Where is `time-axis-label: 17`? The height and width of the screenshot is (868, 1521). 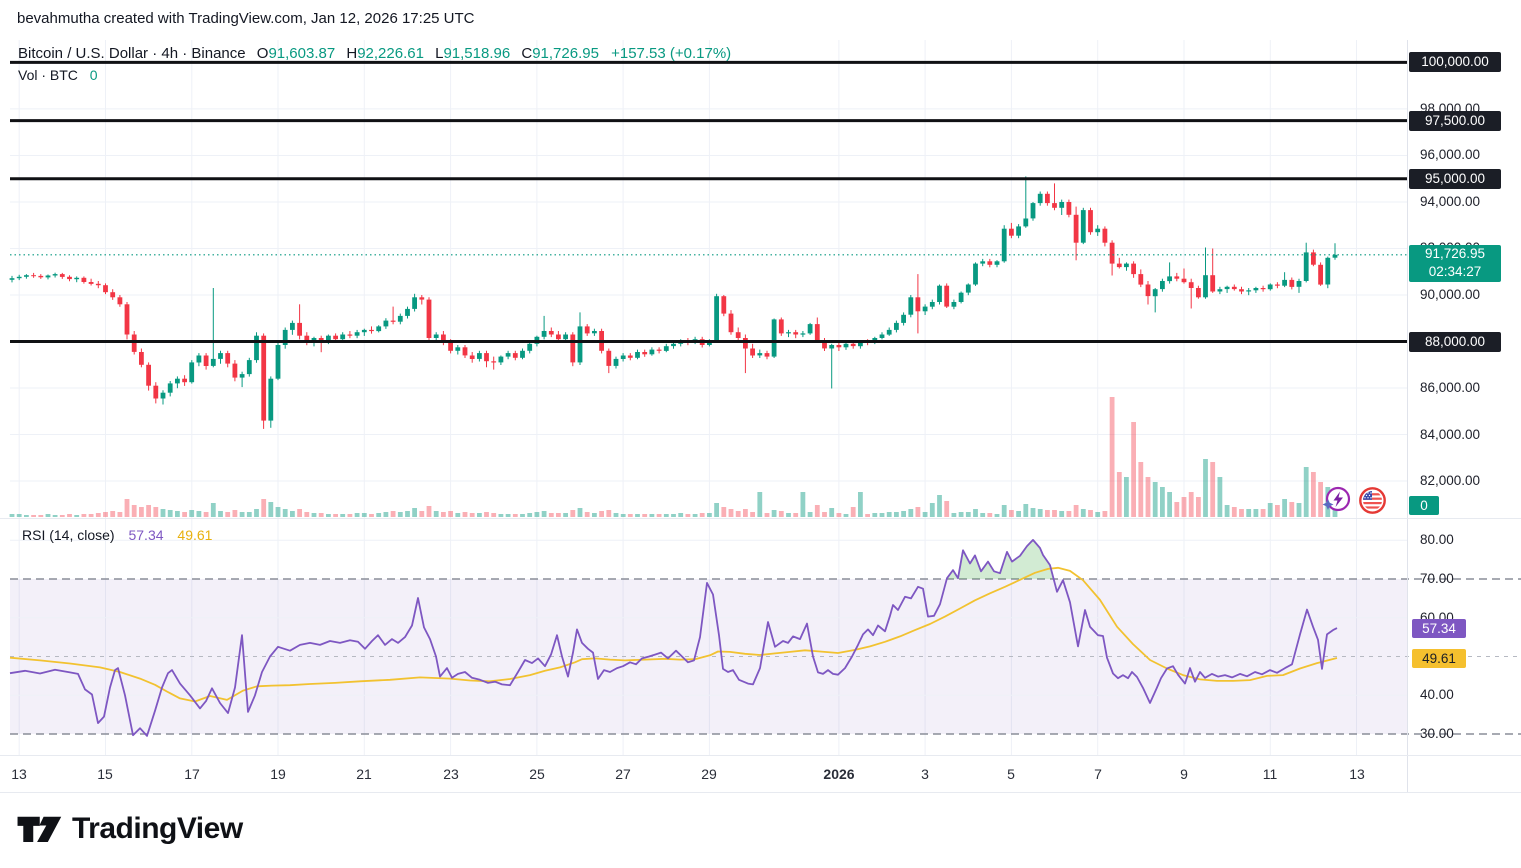
time-axis-label: 17 is located at coordinates (192, 774).